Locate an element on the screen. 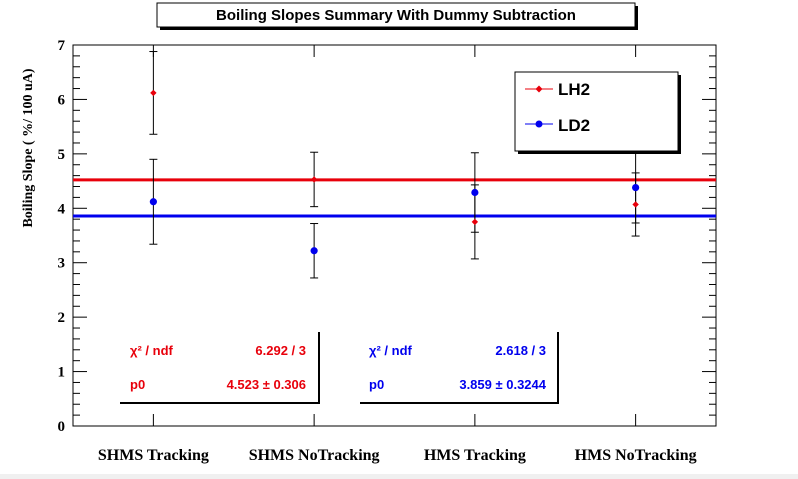  y-tick-label: 6 is located at coordinates (62, 100).